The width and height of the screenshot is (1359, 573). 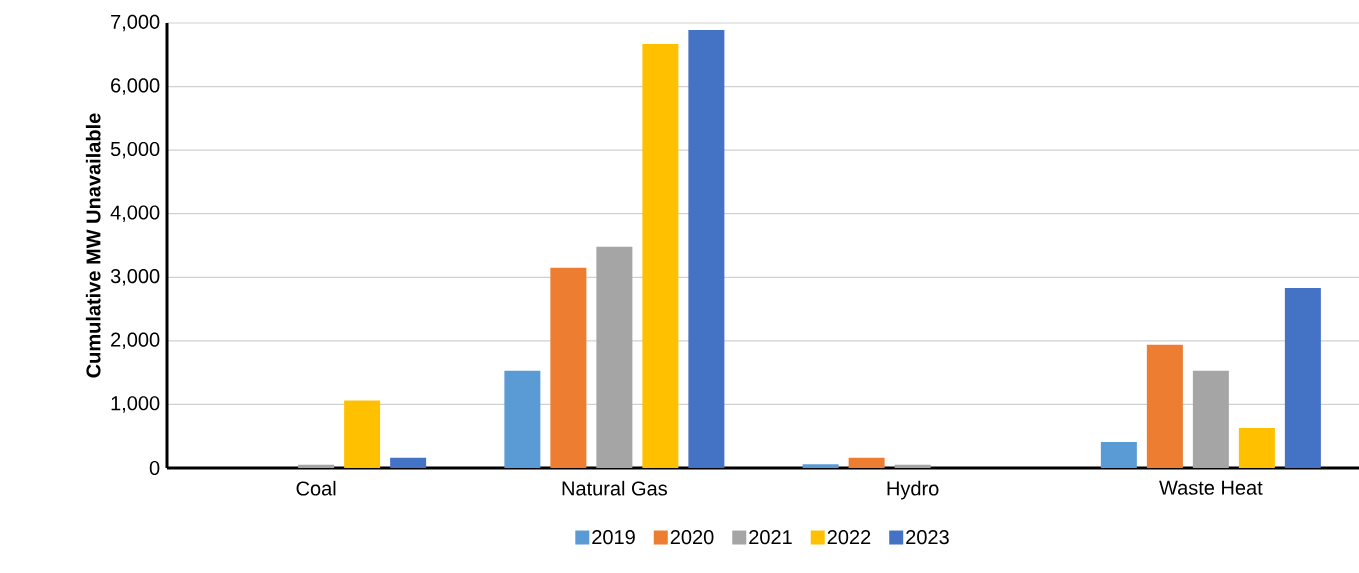 What do you see at coordinates (692, 537) in the screenshot?
I see `legend-label: 2020` at bounding box center [692, 537].